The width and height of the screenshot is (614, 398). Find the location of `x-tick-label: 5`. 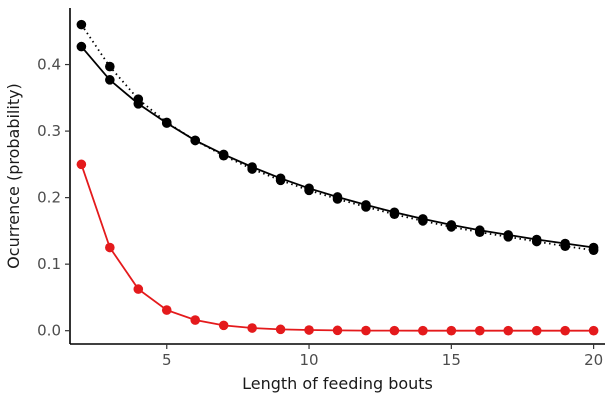

x-tick-label: 5 is located at coordinates (167, 360).